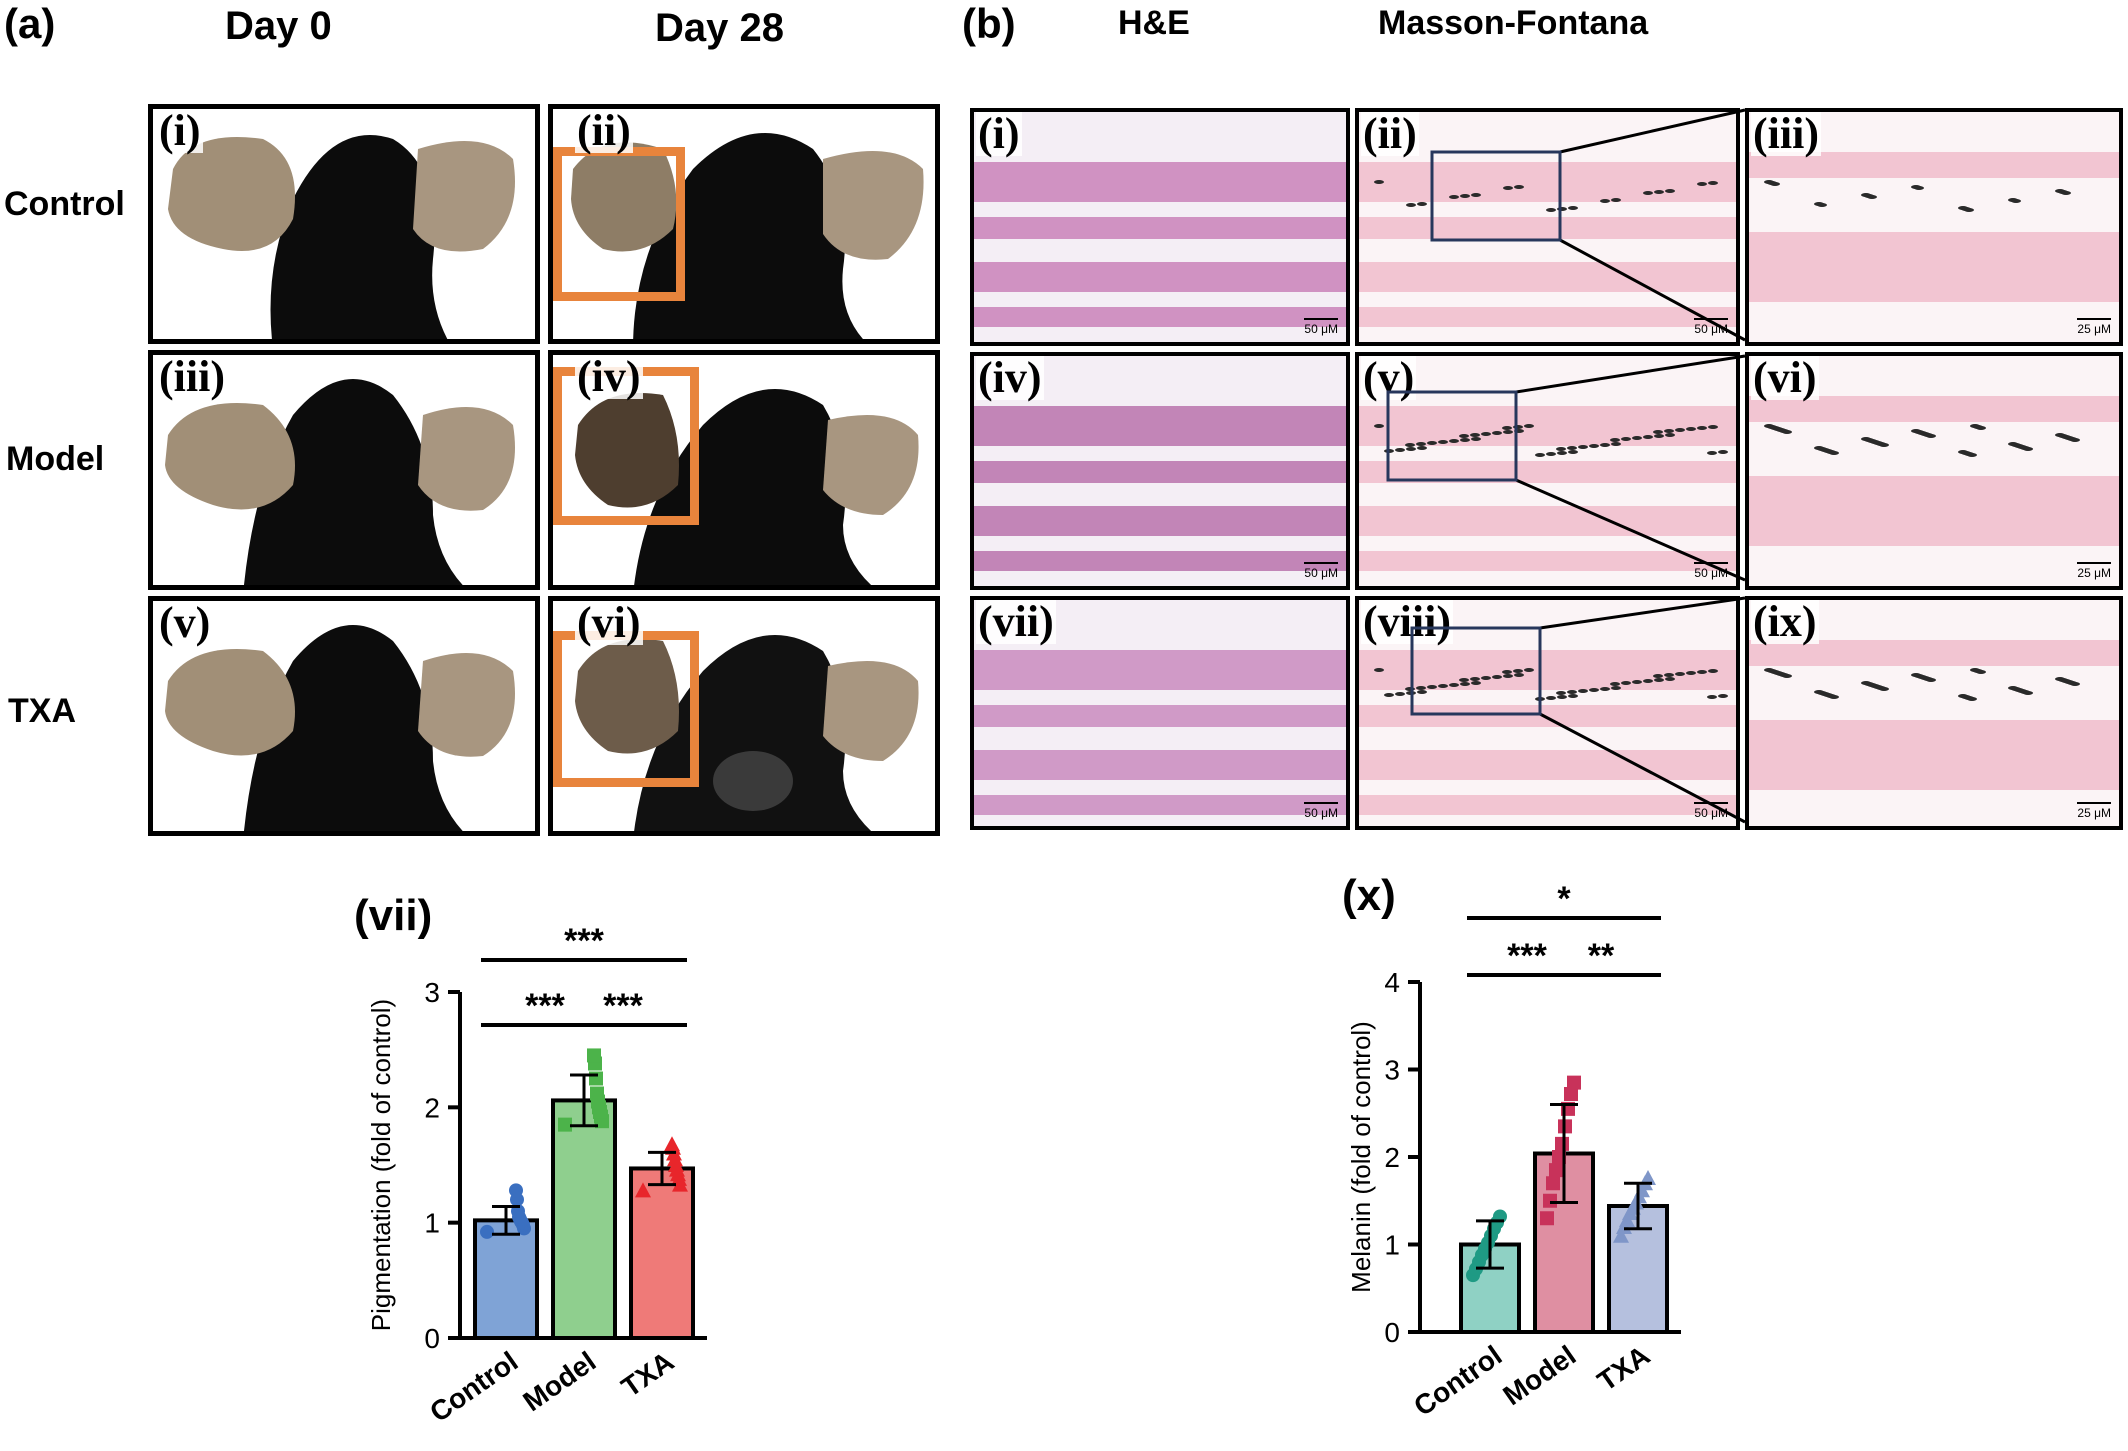 This screenshot has height=1451, width=2128. What do you see at coordinates (609, 622) in the screenshot?
I see `photo-label: (vi)` at bounding box center [609, 622].